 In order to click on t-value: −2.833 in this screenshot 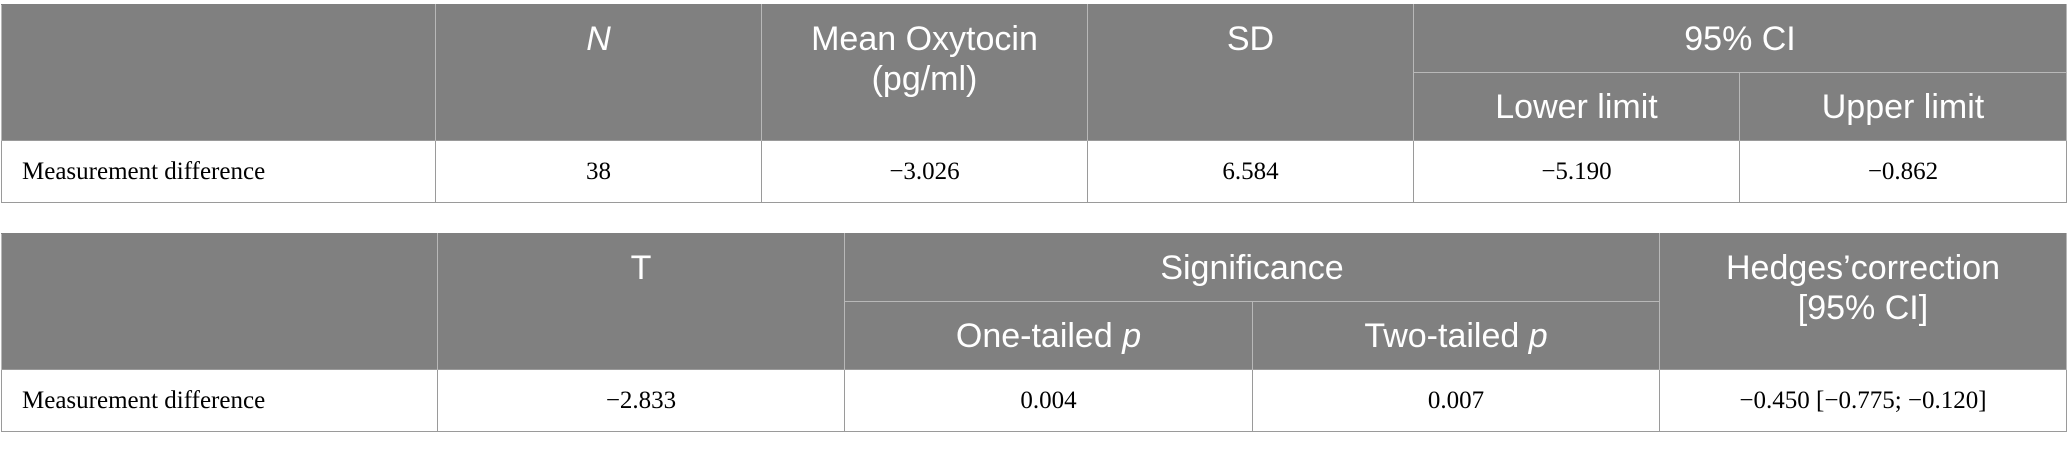, I will do `click(641, 400)`.